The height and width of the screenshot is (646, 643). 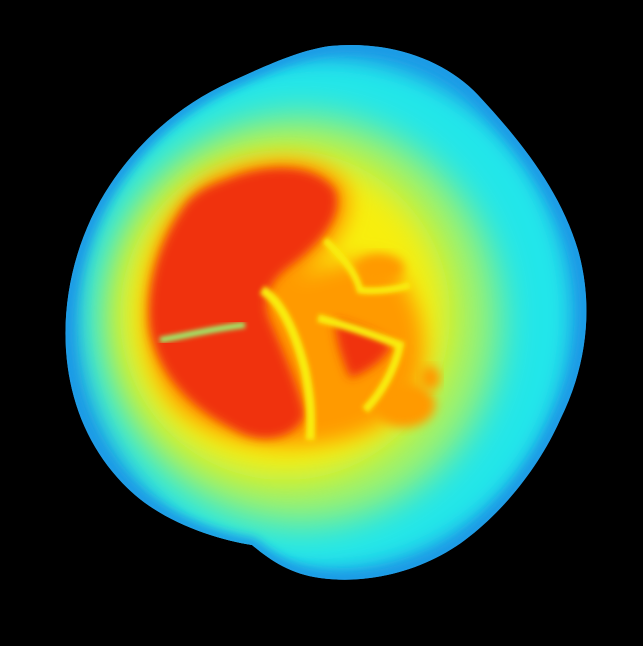 I want to click on zone-core-left, so click(x=243, y=303).